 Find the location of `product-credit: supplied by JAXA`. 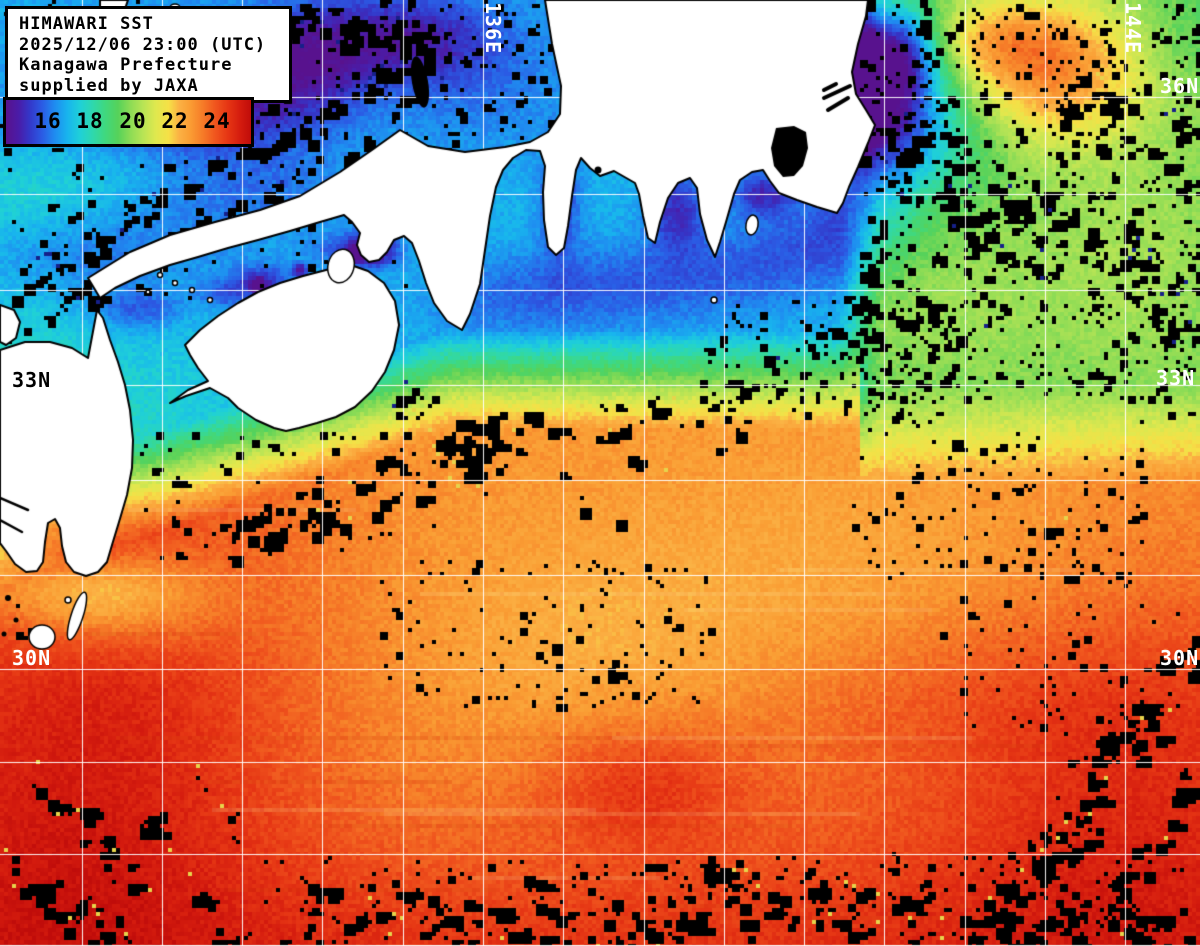

product-credit: supplied by JAXA is located at coordinates (109, 85).